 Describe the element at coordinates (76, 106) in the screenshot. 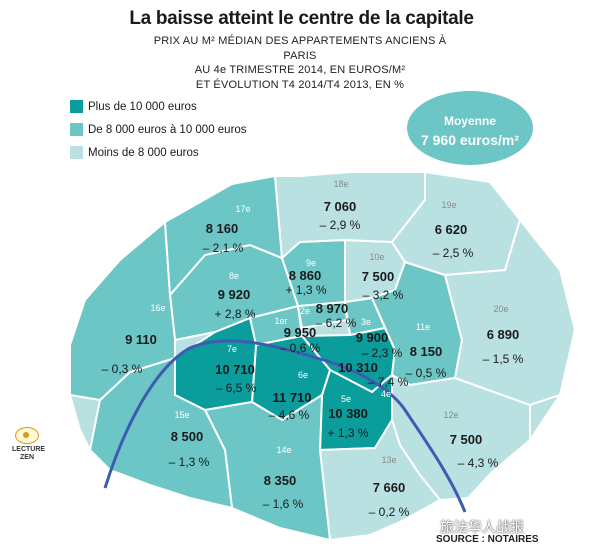

I see `legend-swatch-high` at that location.